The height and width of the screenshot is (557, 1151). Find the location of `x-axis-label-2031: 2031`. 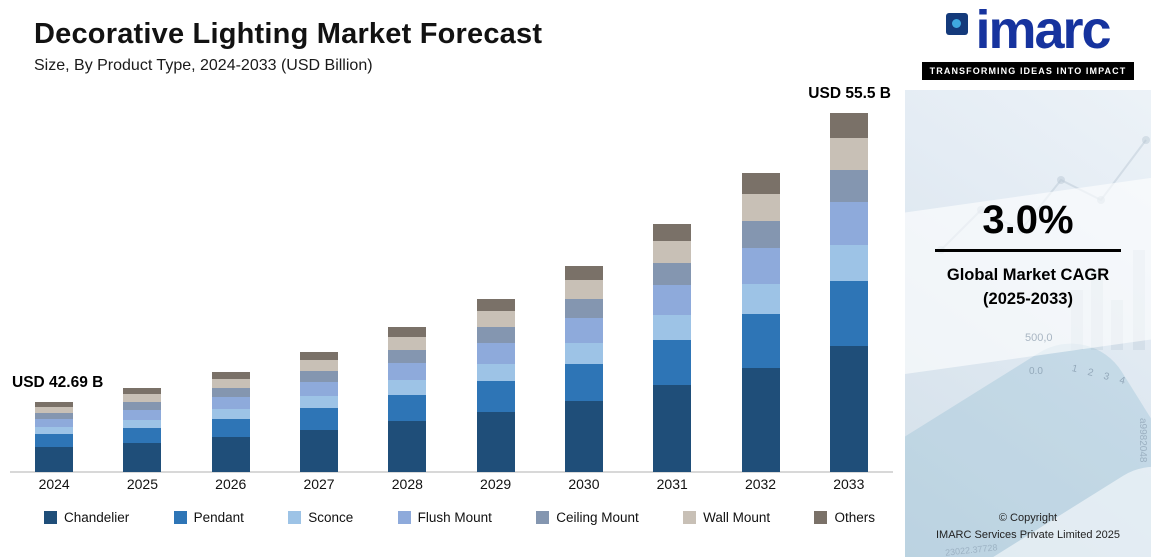

x-axis-label-2031: 2031 is located at coordinates (672, 484).